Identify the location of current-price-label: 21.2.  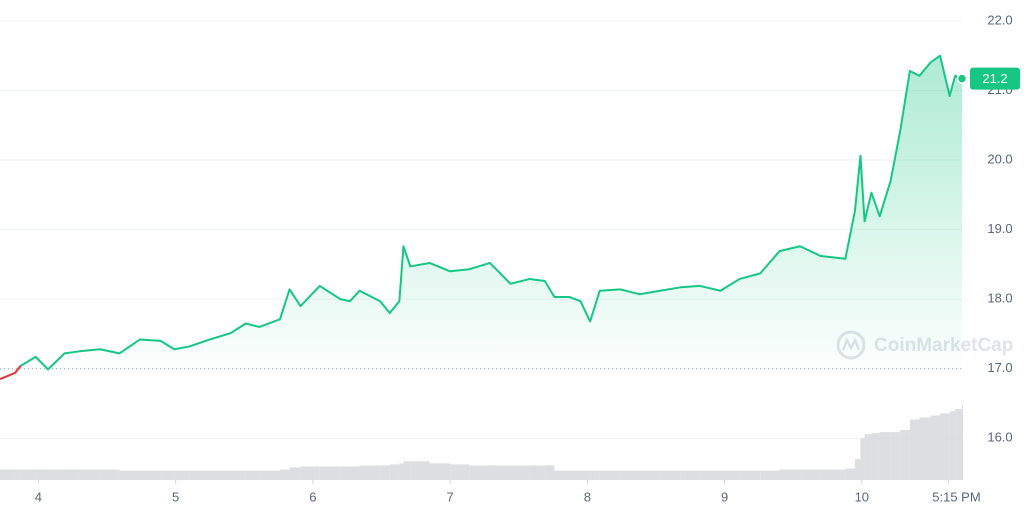
(994, 78).